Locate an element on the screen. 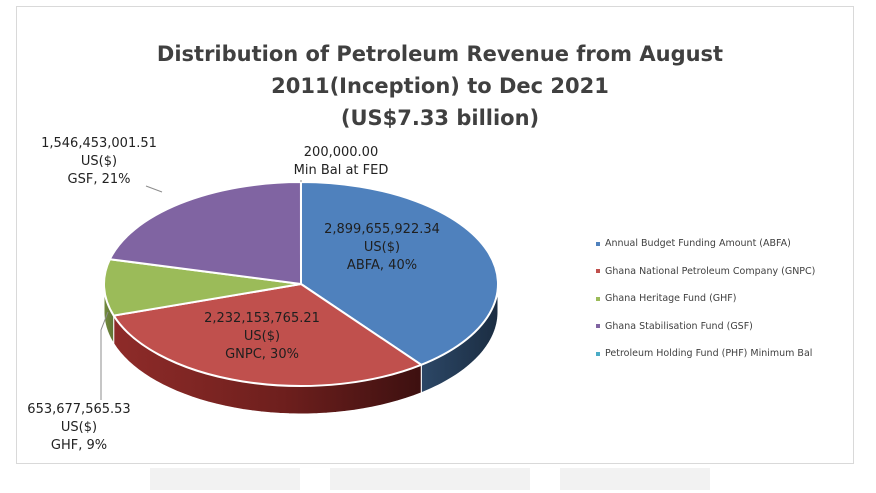 The width and height of the screenshot is (876, 493). data-label-gnpc-unit: US($) is located at coordinates (262, 336).